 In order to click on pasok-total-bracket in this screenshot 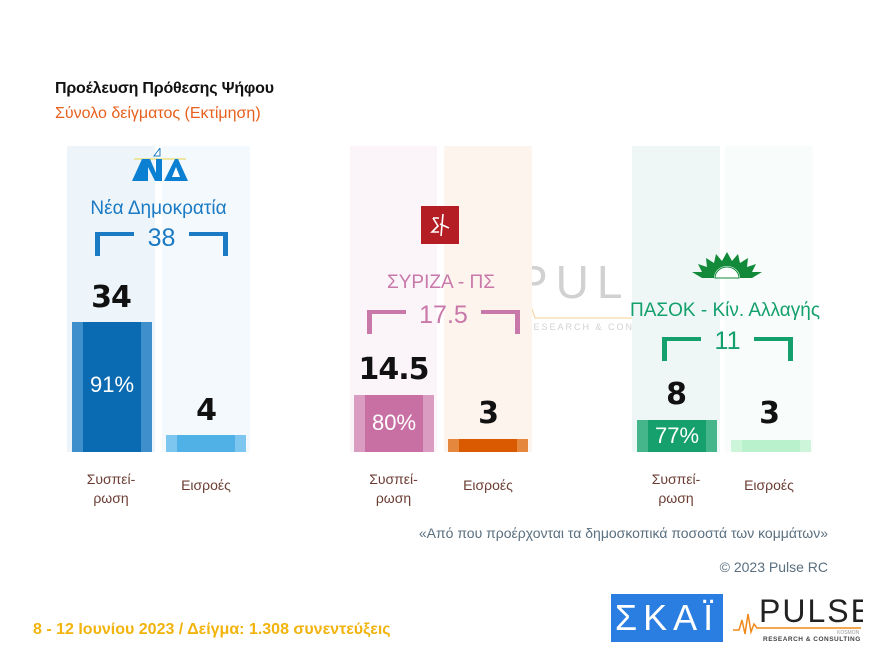, I will do `click(727, 349)`.